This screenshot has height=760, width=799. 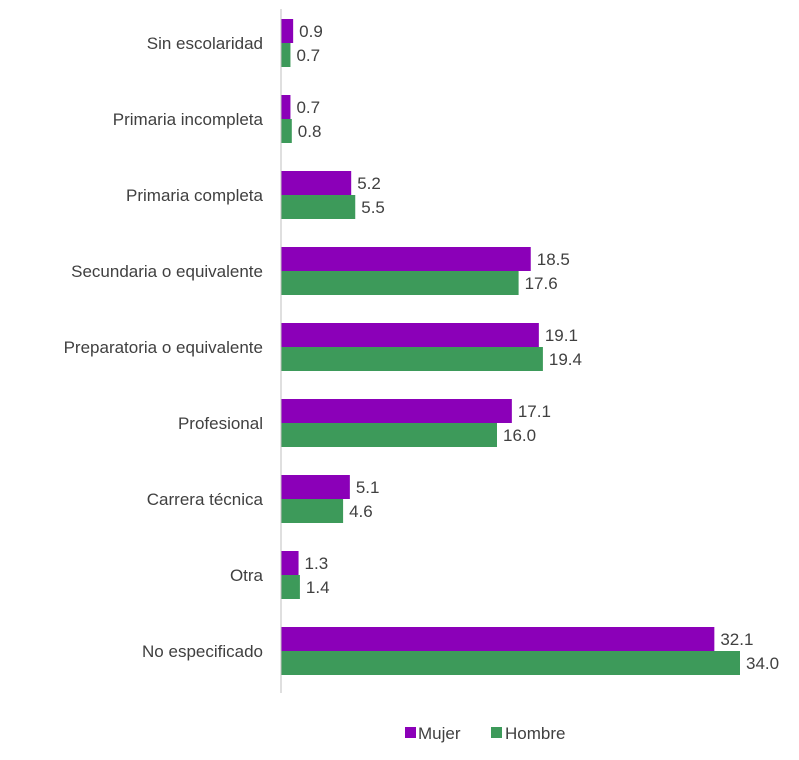 I want to click on bar-hombre-secundaria-o-equivalente, so click(x=400, y=283).